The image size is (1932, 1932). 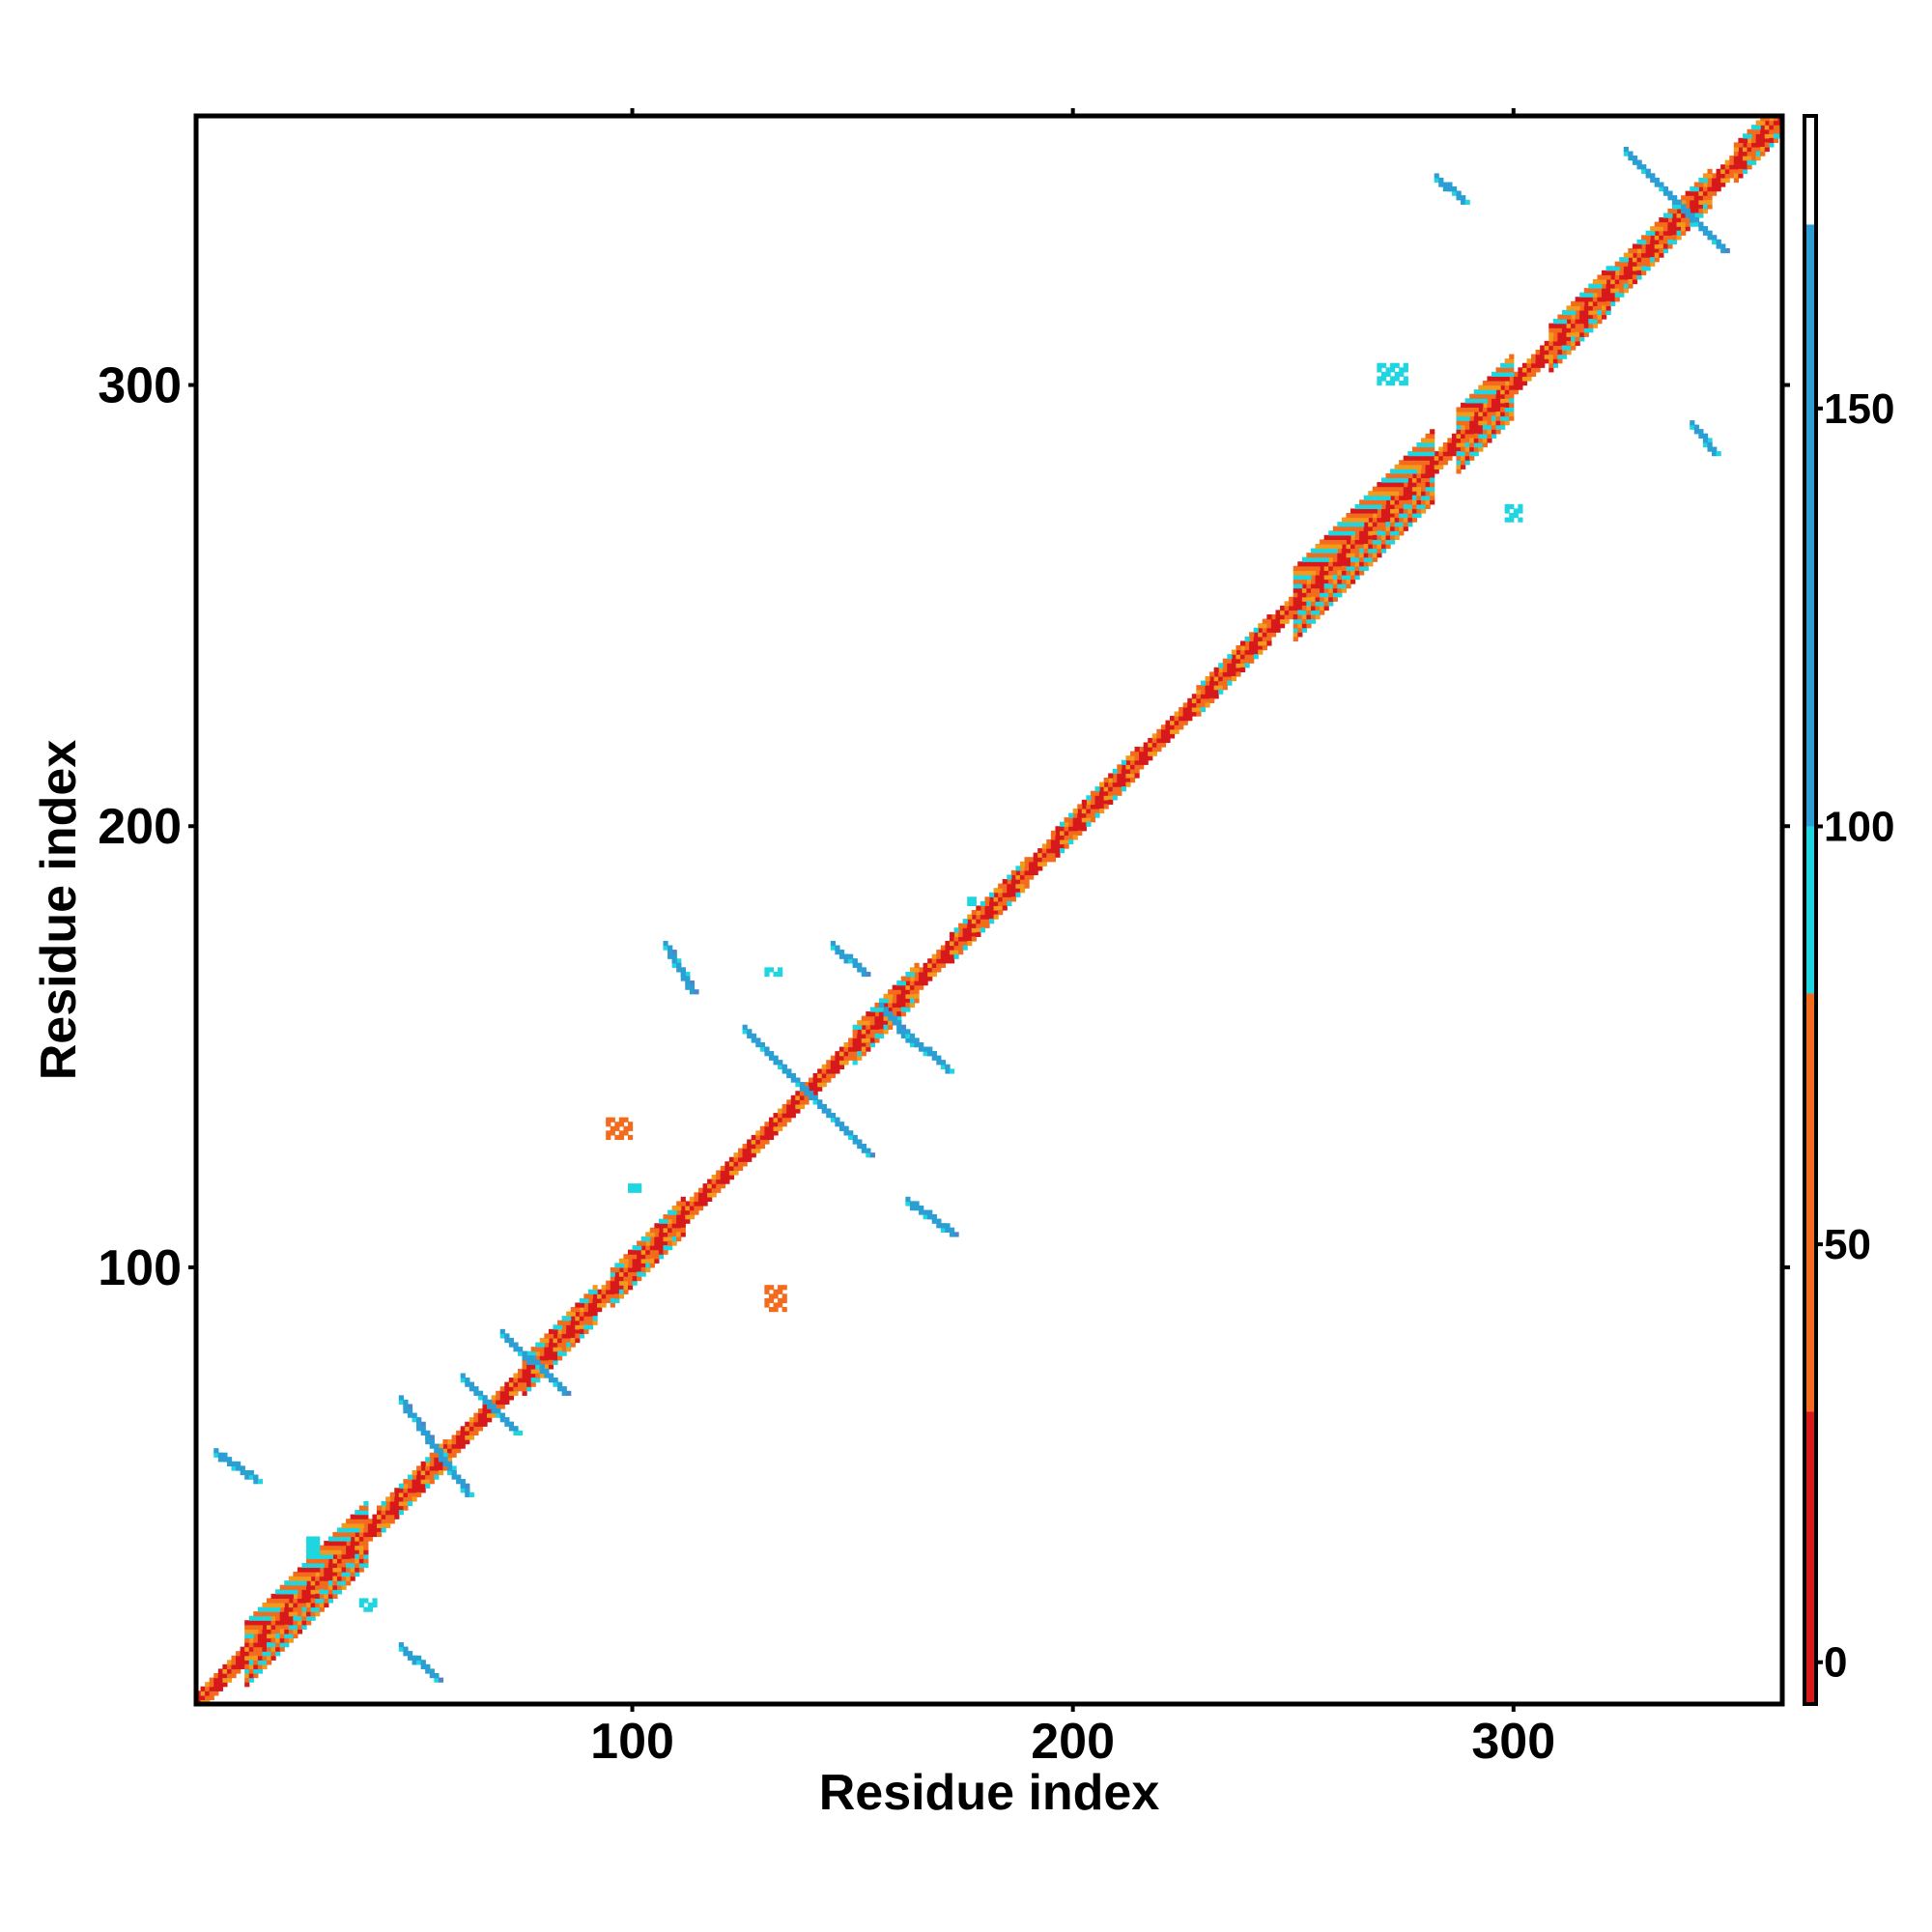 I want to click on colorbar-tick-label: 100, so click(x=1859, y=826).